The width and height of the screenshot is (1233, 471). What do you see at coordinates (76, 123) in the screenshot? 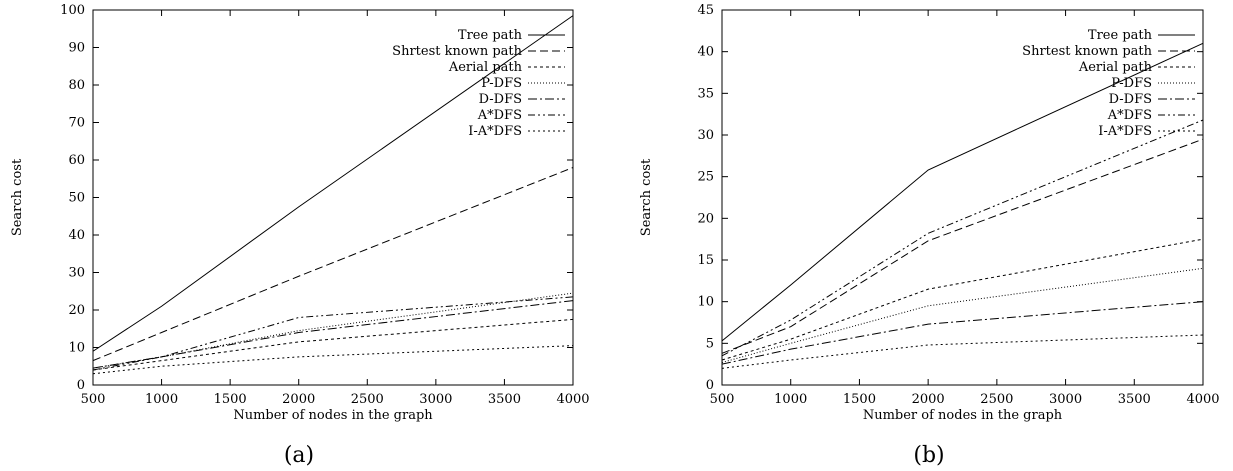
I see `y-tick-label: 70` at bounding box center [76, 123].